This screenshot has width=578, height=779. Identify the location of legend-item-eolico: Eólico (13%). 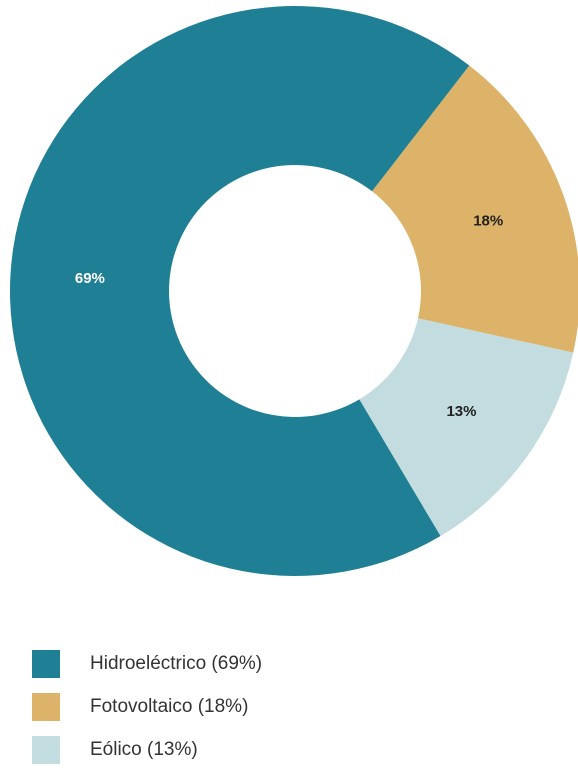
(147, 750).